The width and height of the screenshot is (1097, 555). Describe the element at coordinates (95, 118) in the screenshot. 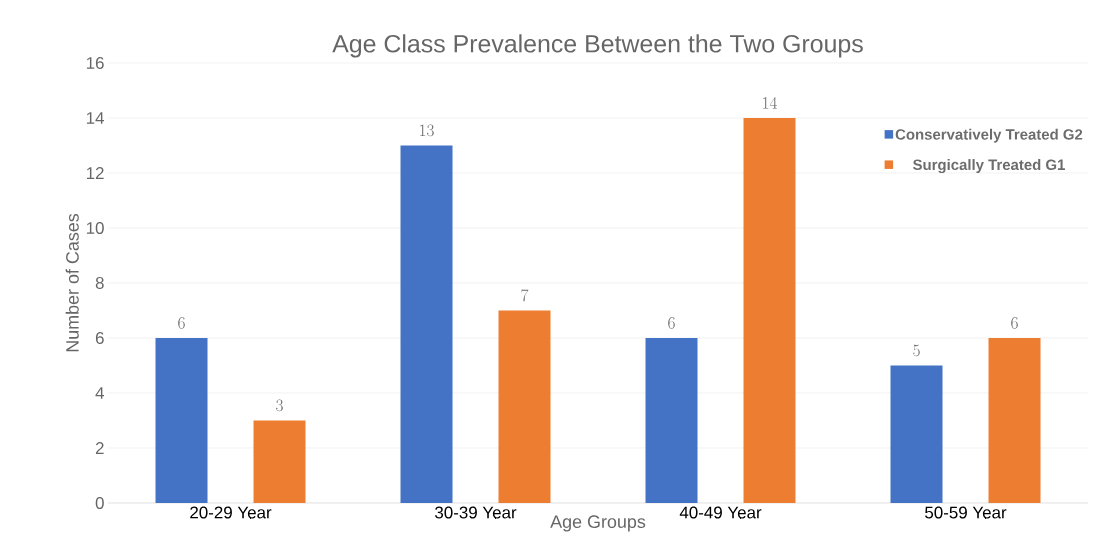

I see `y-tick-label: 14` at that location.